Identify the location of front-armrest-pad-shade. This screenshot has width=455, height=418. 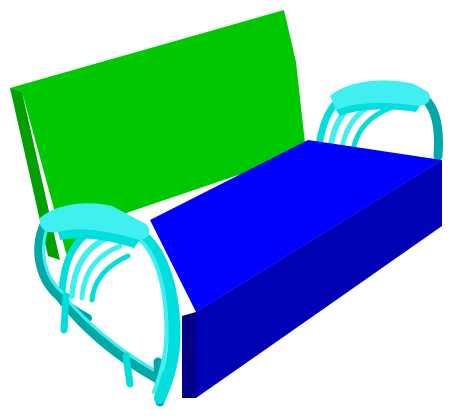
(99, 238).